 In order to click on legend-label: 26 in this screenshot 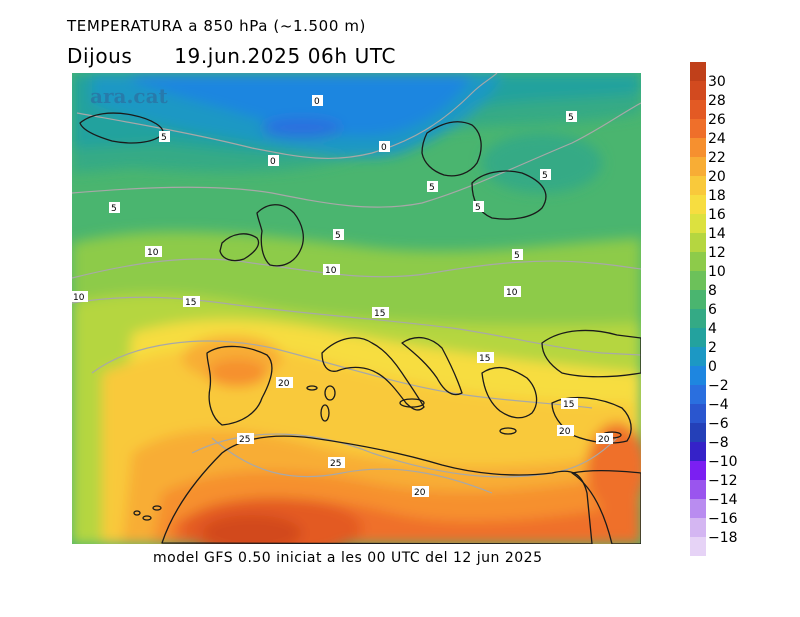, I will do `click(717, 120)`.